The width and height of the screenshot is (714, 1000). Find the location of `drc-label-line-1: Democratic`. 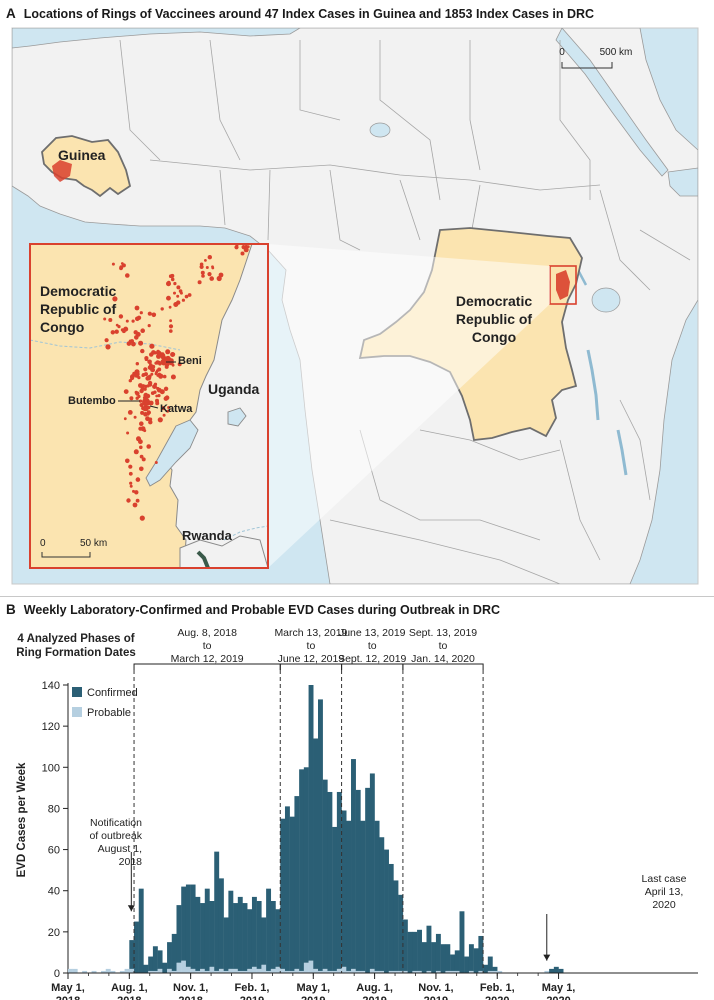

drc-label-line-1: Democratic is located at coordinates (494, 301).